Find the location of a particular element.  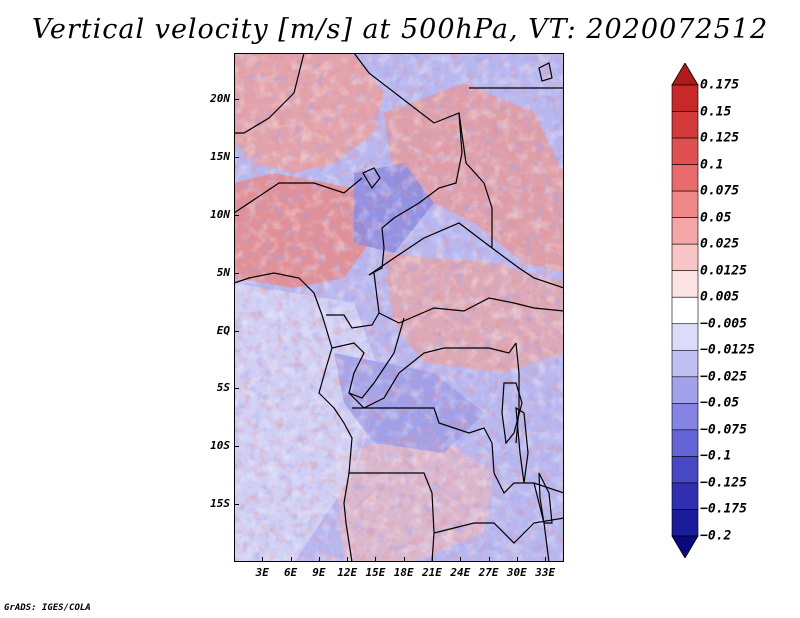

lake-tanganyika-like is located at coordinates (522, 445).